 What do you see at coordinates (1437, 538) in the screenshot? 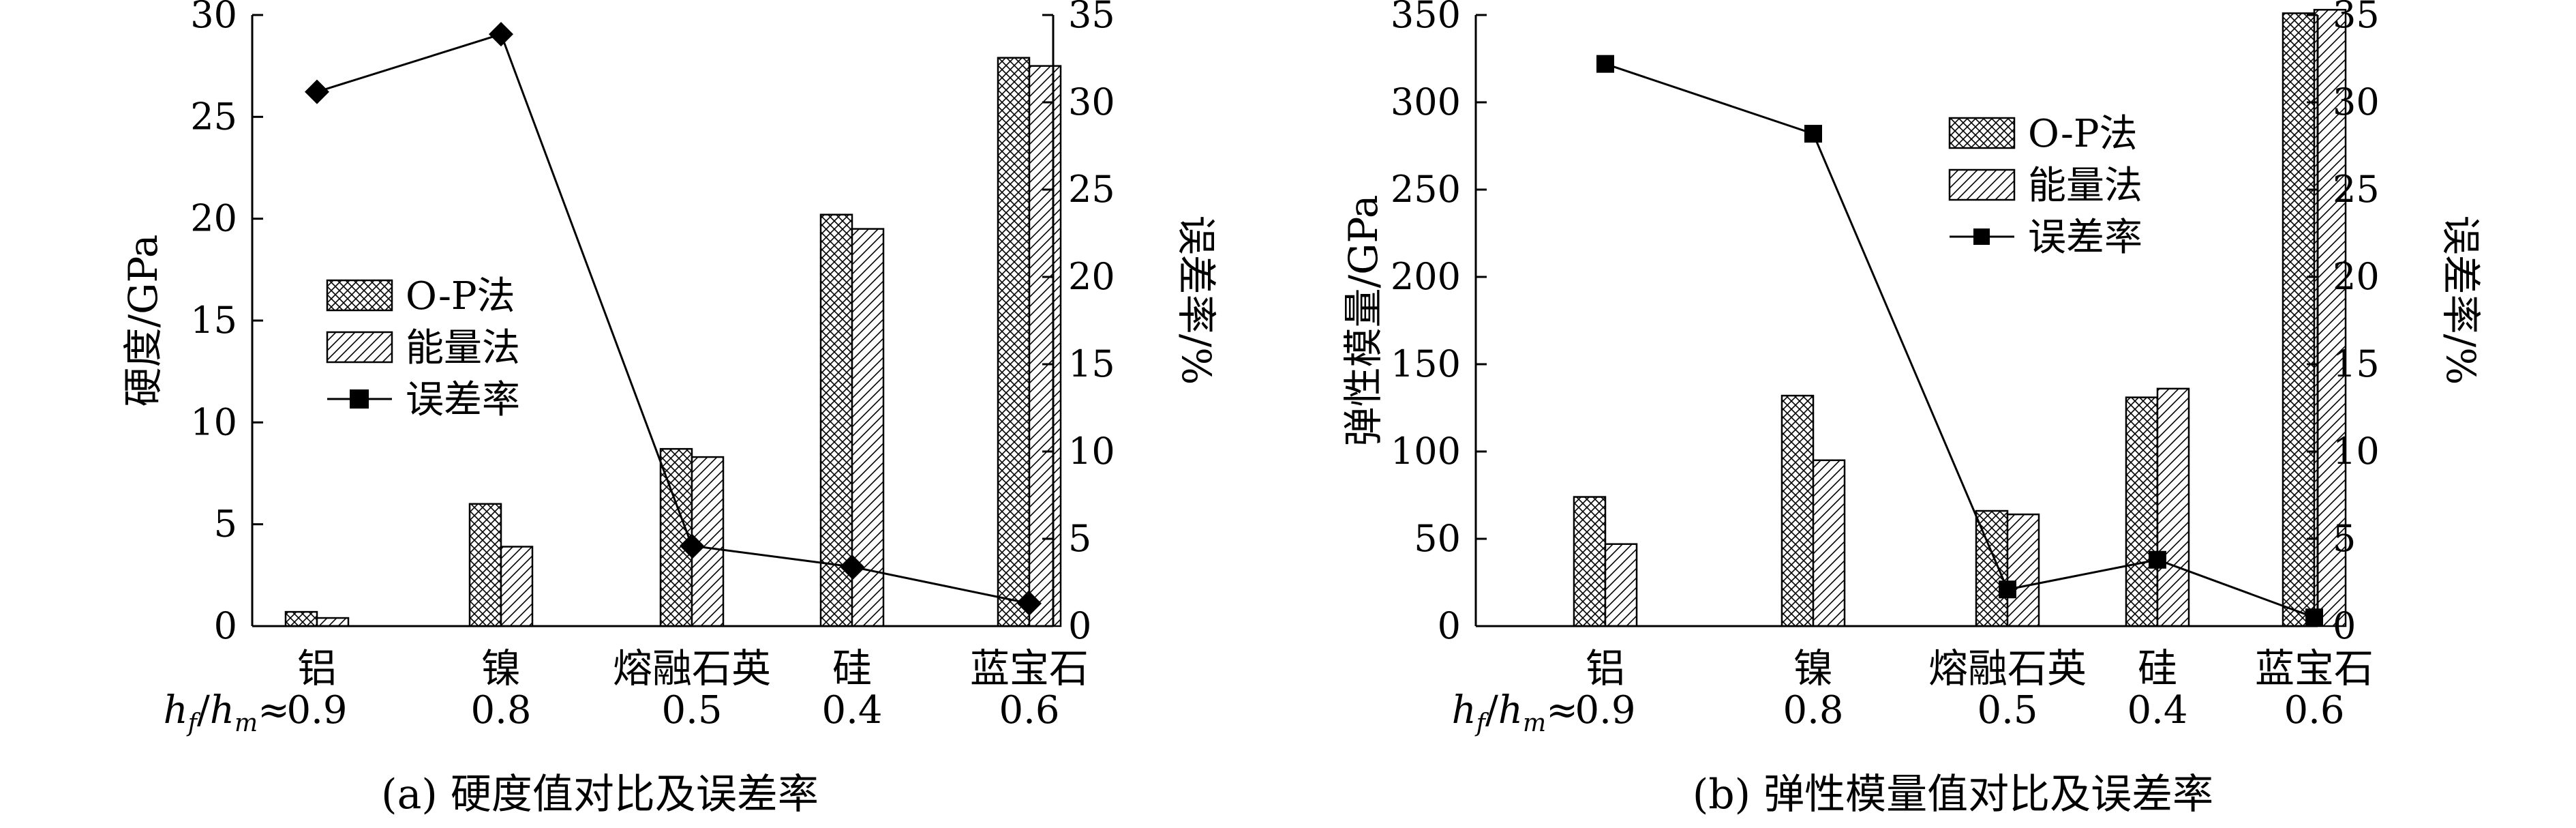
I see `y-tick-label: 50` at bounding box center [1437, 538].